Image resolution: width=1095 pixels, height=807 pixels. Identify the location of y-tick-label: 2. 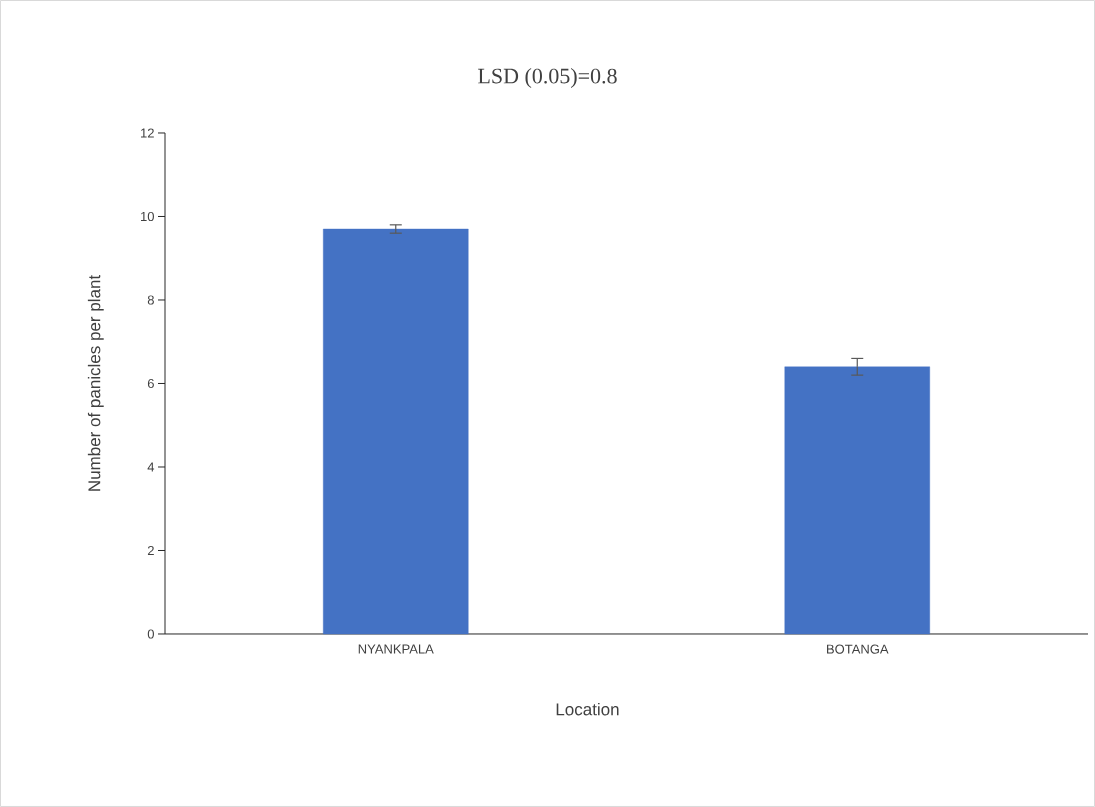
(150, 550).